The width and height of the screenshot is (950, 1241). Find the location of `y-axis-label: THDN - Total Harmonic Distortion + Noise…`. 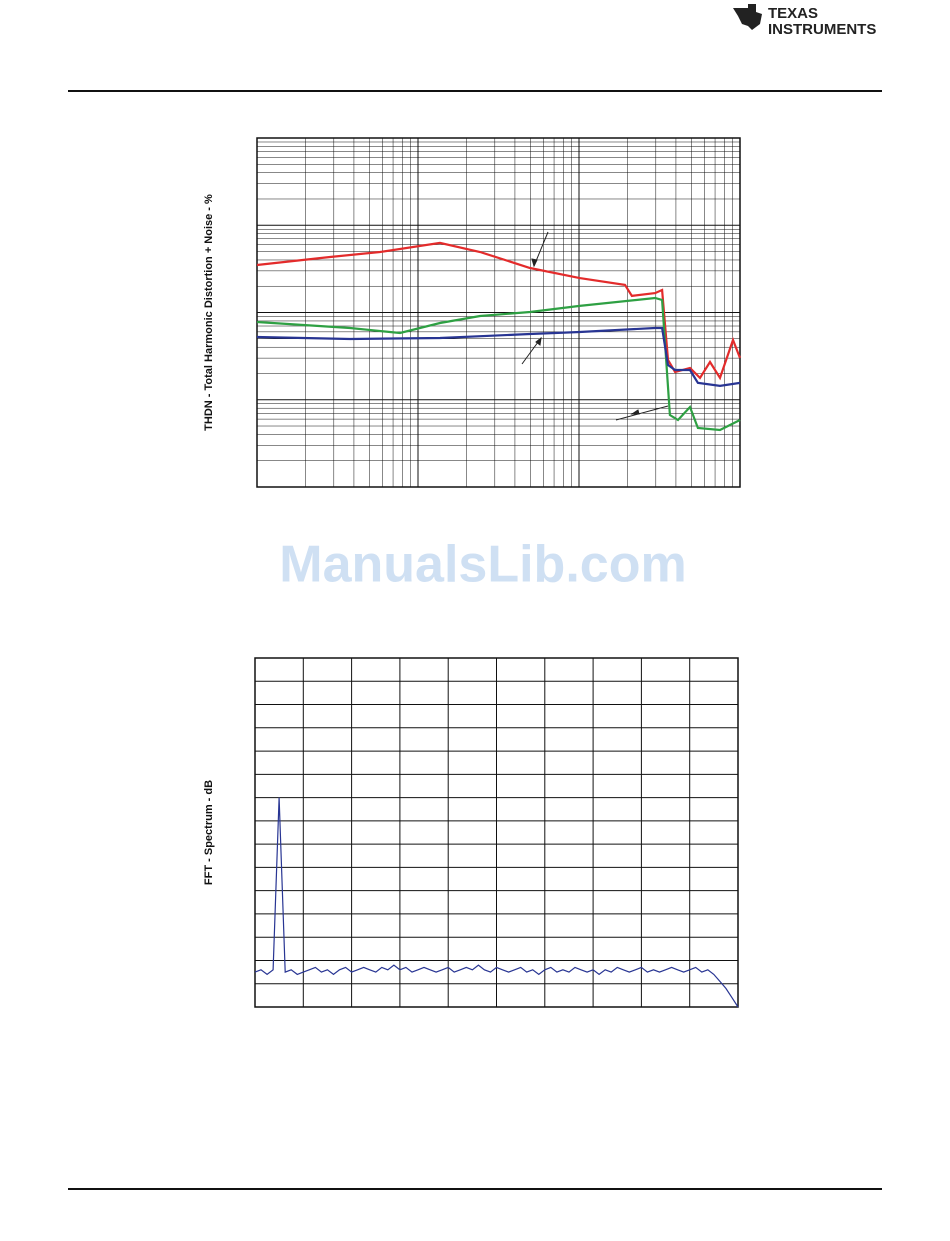

y-axis-label: THDN - Total Harmonic Distortion + Noise… is located at coordinates (209, 312).